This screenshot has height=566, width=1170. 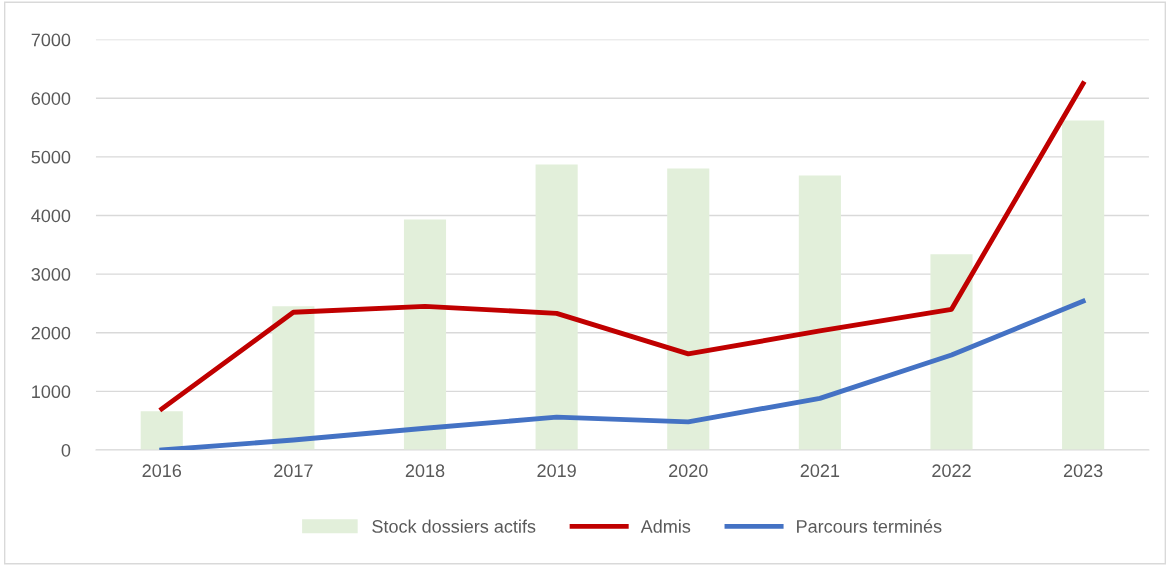 I want to click on x-tick-label: 2016, so click(x=162, y=471).